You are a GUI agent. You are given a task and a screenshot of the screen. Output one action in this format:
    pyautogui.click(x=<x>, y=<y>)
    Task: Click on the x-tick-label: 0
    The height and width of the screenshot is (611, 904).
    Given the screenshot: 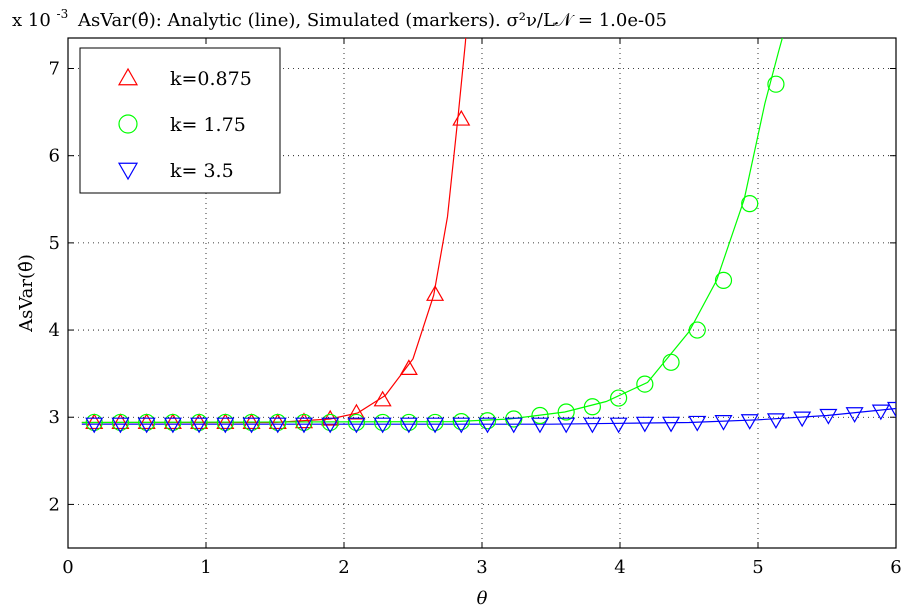 What is the action you would take?
    pyautogui.click(x=67, y=567)
    